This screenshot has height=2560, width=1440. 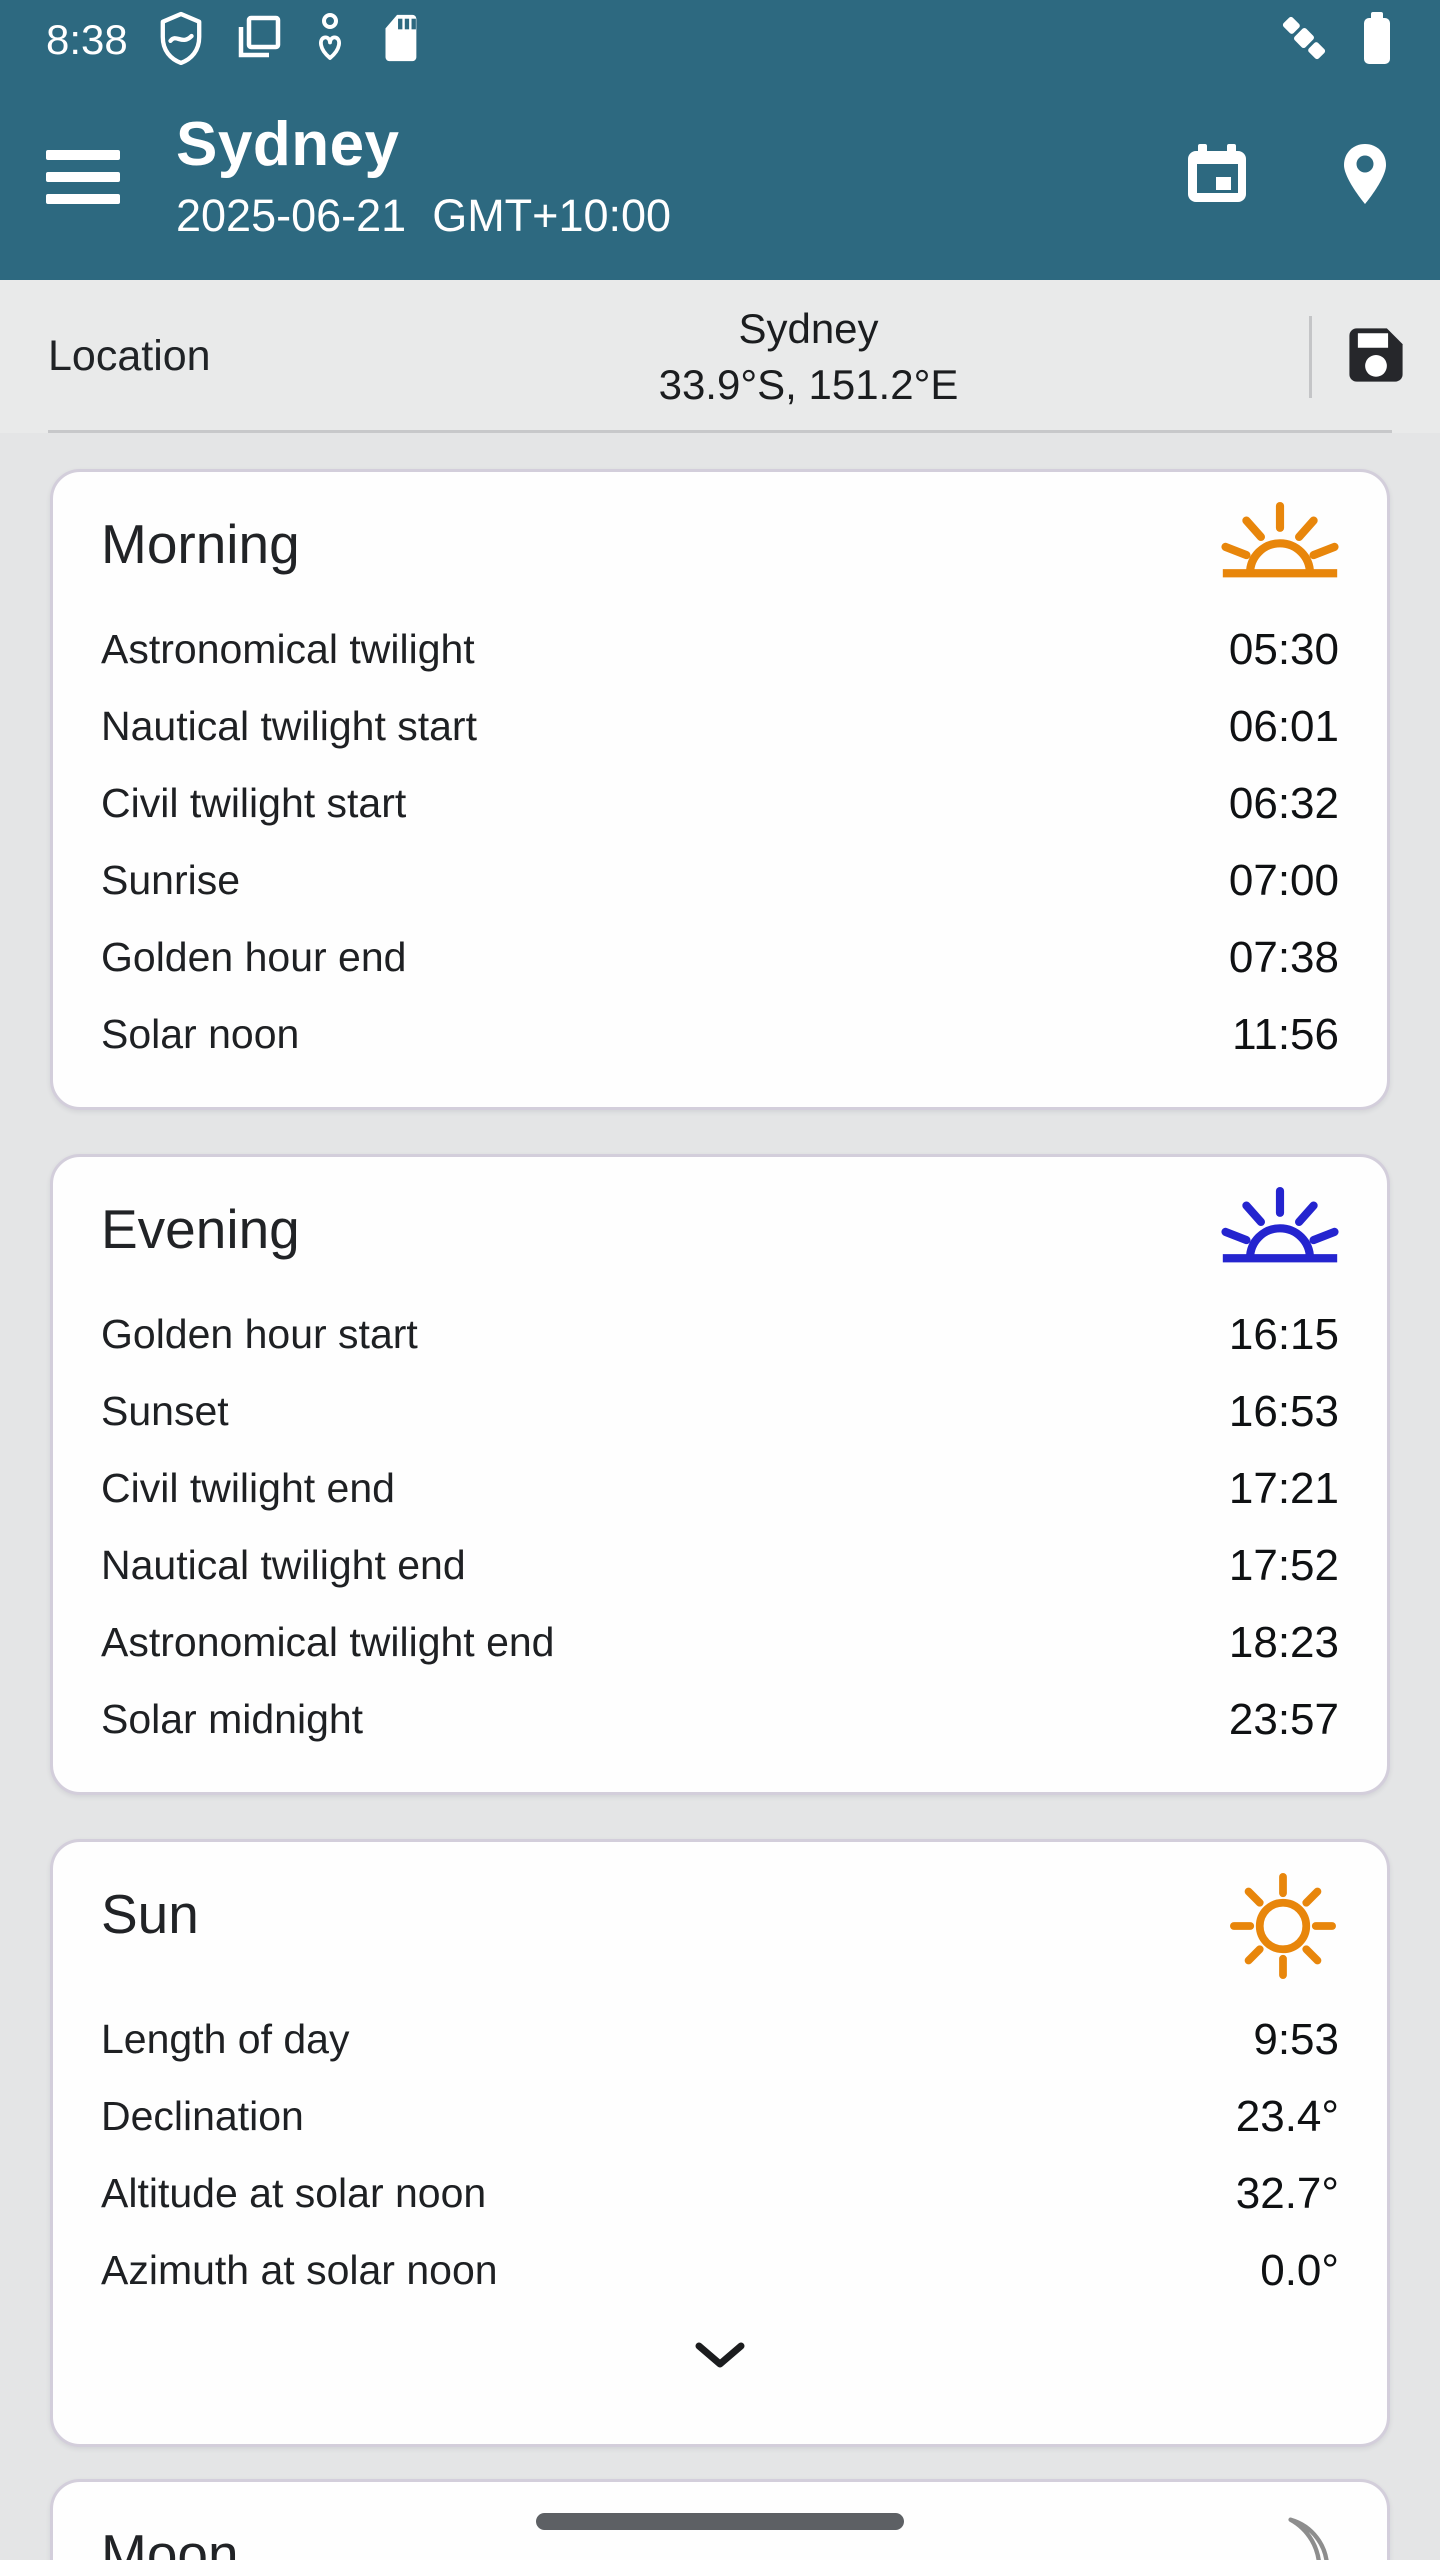 What do you see at coordinates (181, 40) in the screenshot?
I see `shield-icon` at bounding box center [181, 40].